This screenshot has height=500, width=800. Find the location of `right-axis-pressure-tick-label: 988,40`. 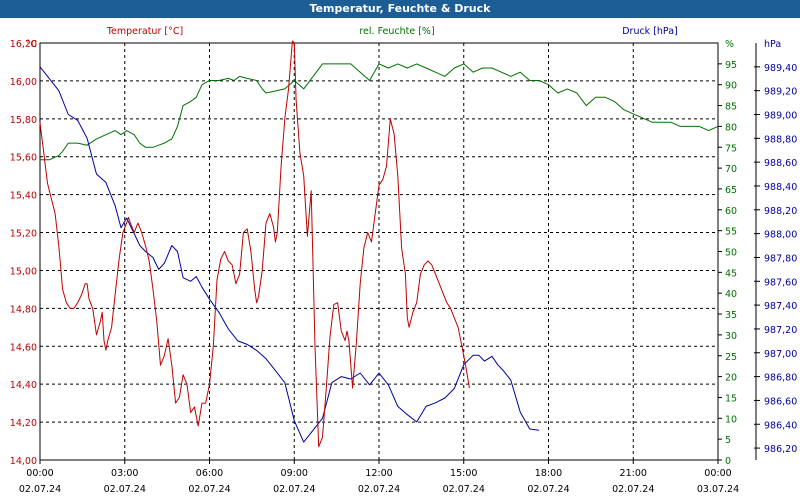

right-axis-pressure-tick-label: 988,40 is located at coordinates (780, 187).